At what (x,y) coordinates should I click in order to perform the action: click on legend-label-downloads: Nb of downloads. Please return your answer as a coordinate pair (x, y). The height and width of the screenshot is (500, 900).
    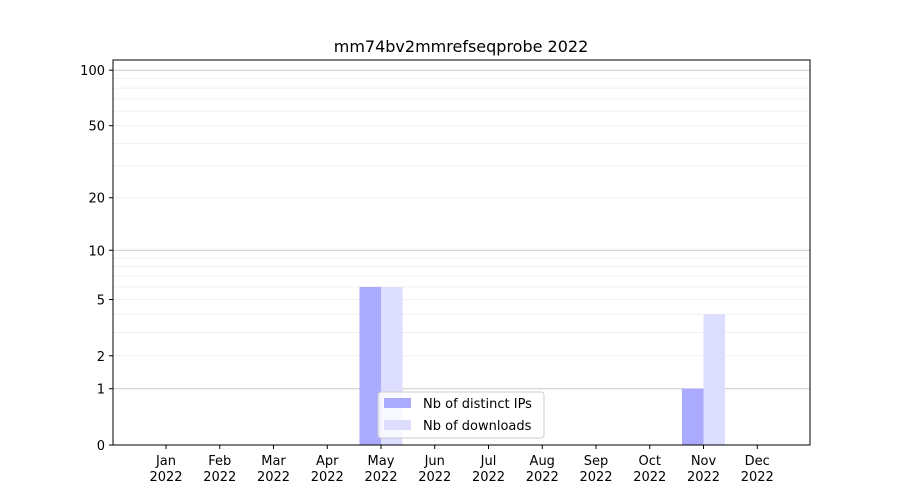
    Looking at the image, I should click on (477, 426).